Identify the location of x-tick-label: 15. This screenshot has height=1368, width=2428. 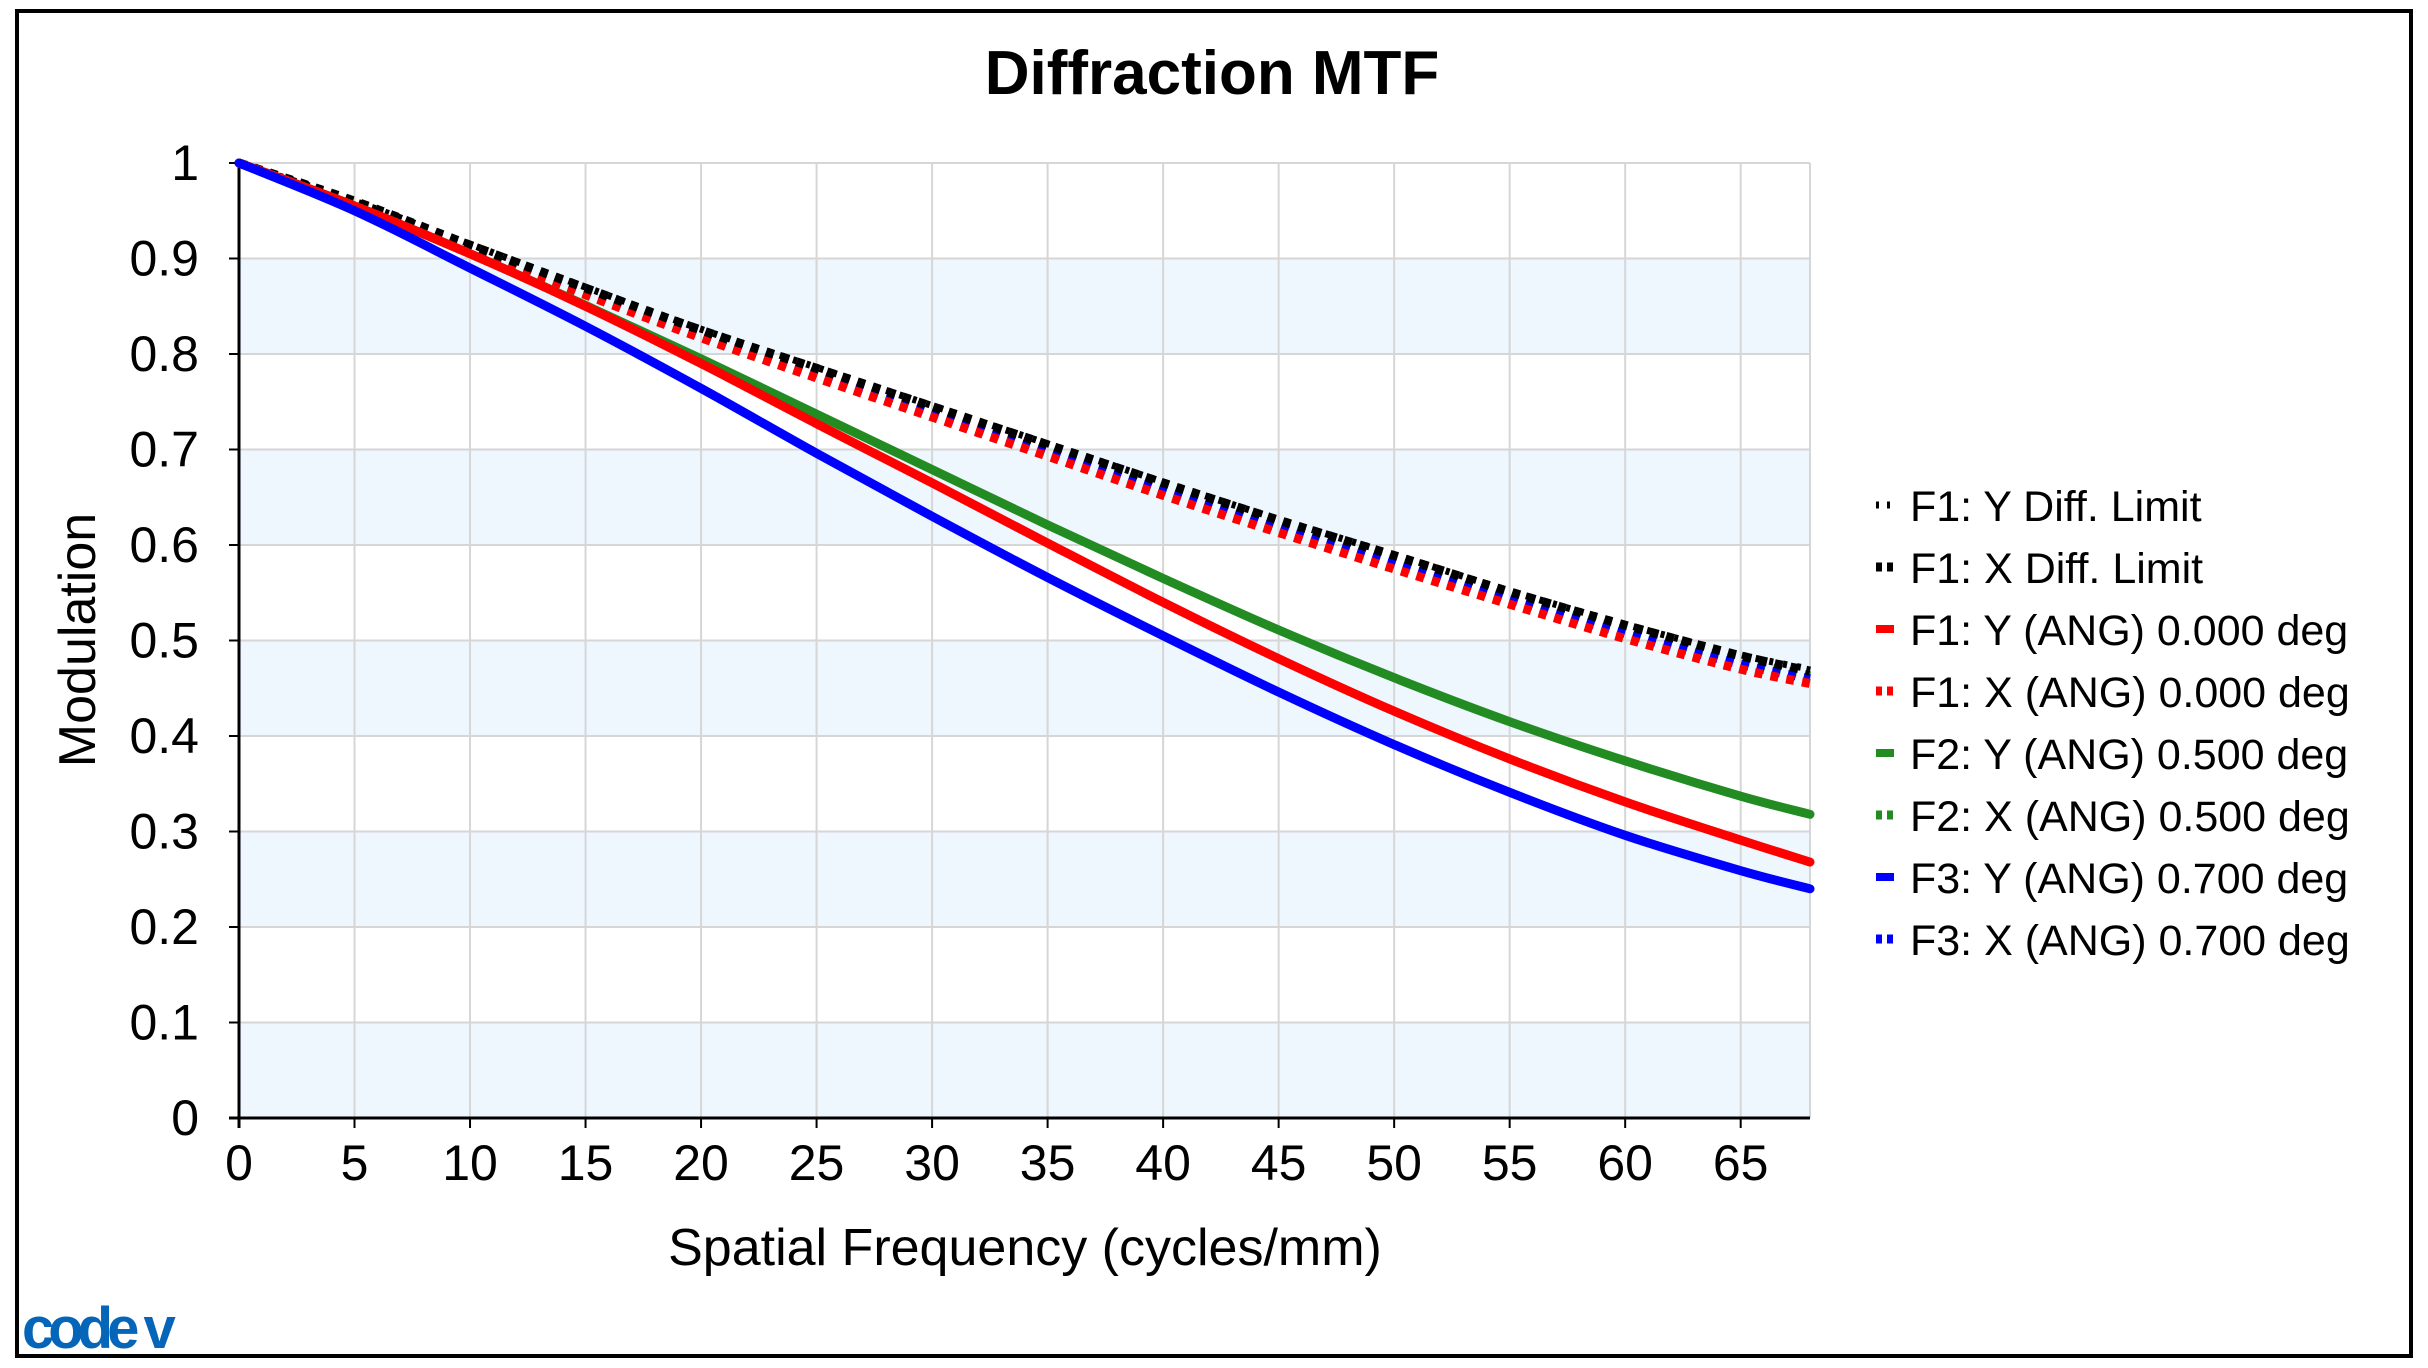
(586, 1163).